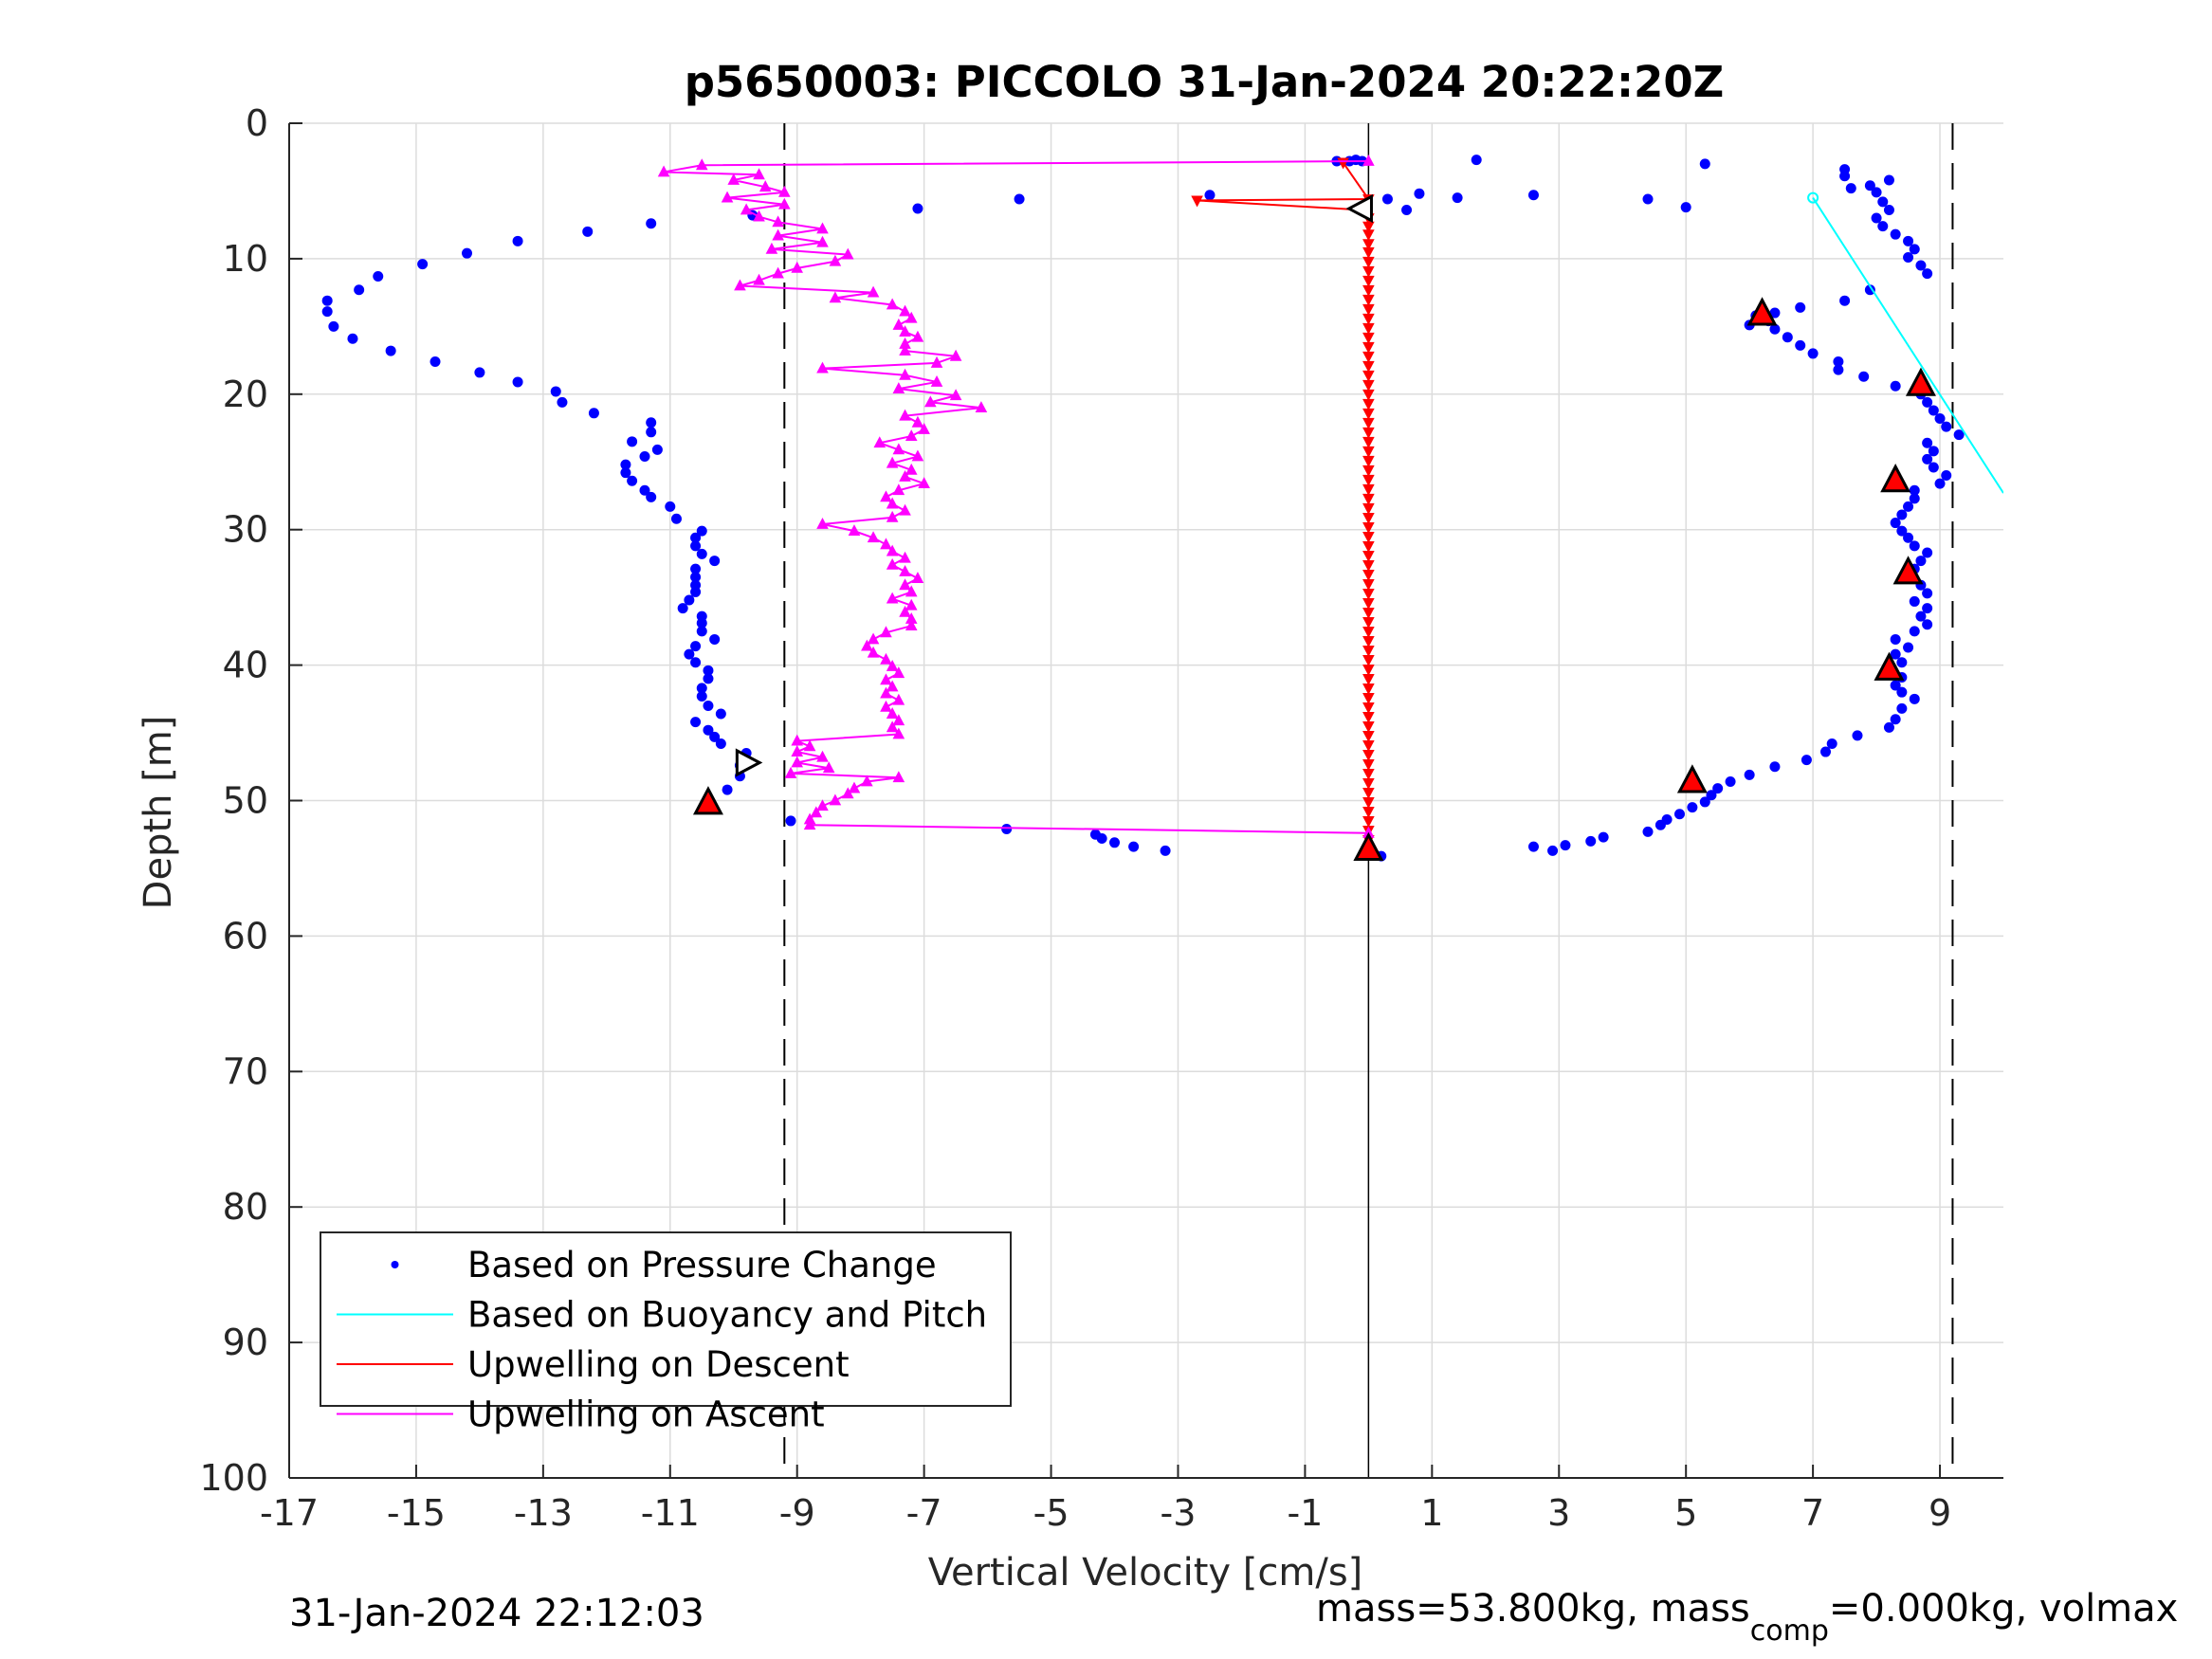  Describe the element at coordinates (1431, 1513) in the screenshot. I see `x-tick-label: 1` at that location.